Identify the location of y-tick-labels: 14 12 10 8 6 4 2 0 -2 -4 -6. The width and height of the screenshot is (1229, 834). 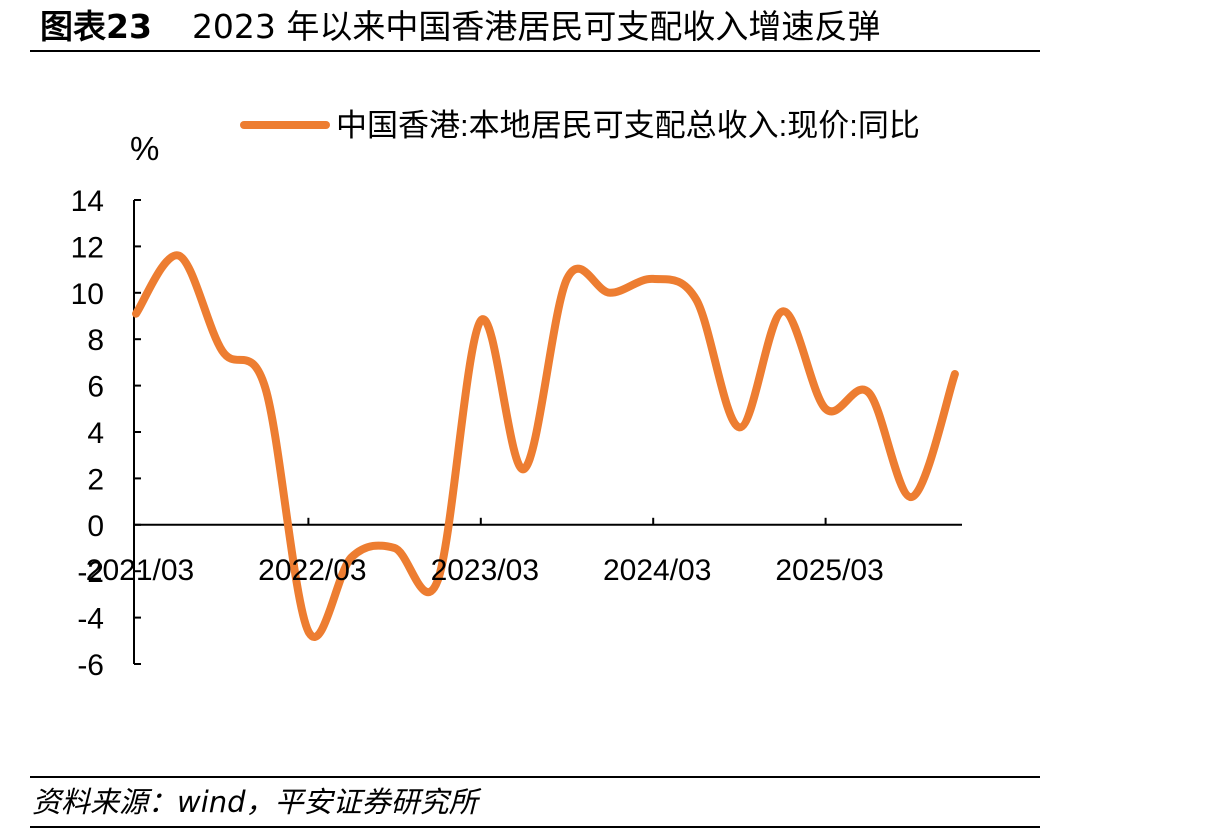
(87, 433).